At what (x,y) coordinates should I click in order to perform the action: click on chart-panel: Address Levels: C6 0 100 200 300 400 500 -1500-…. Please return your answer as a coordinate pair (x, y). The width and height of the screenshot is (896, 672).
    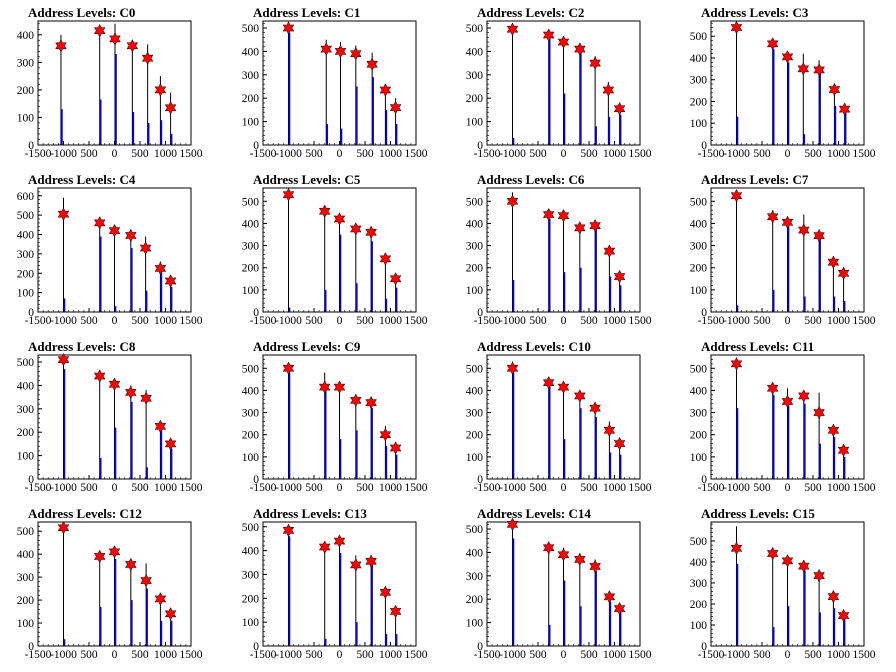
    Looking at the image, I should click on (559, 249).